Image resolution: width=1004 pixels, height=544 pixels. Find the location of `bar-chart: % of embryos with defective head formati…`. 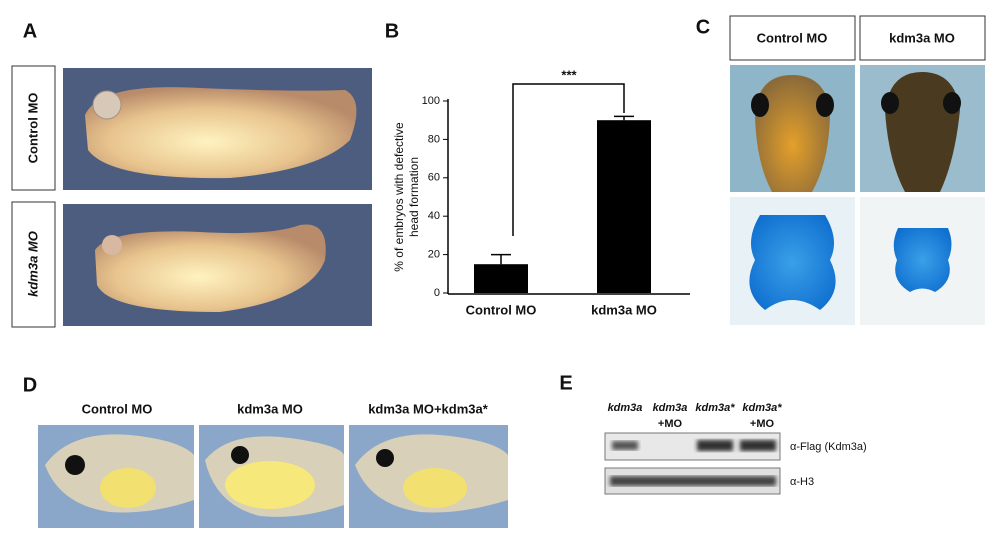

bar-chart: % of embryos with defective head formati… is located at coordinates (541, 192).